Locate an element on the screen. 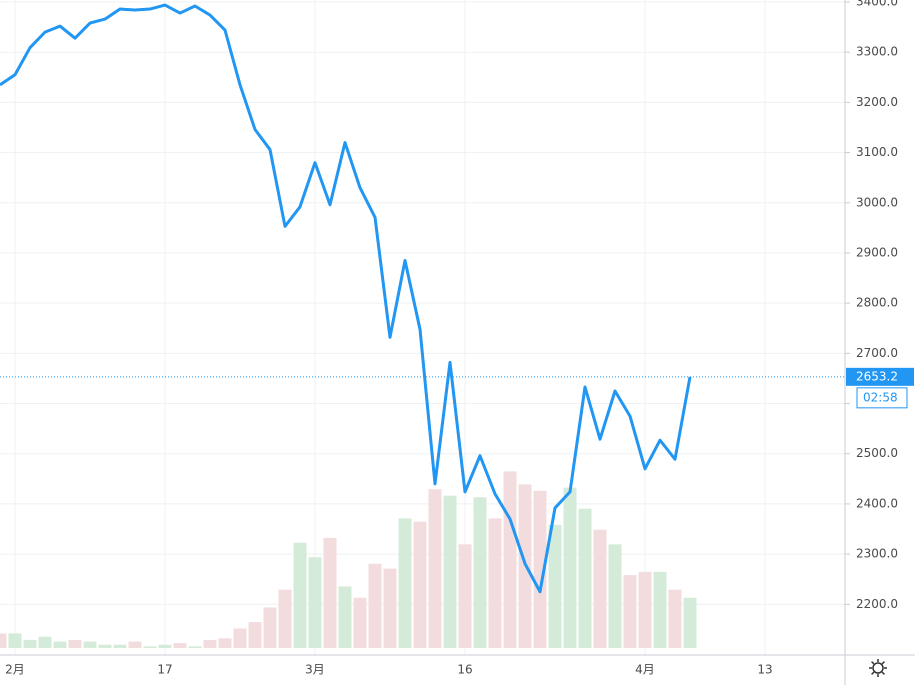  y-tick-label: 2300.0 is located at coordinates (877, 554).